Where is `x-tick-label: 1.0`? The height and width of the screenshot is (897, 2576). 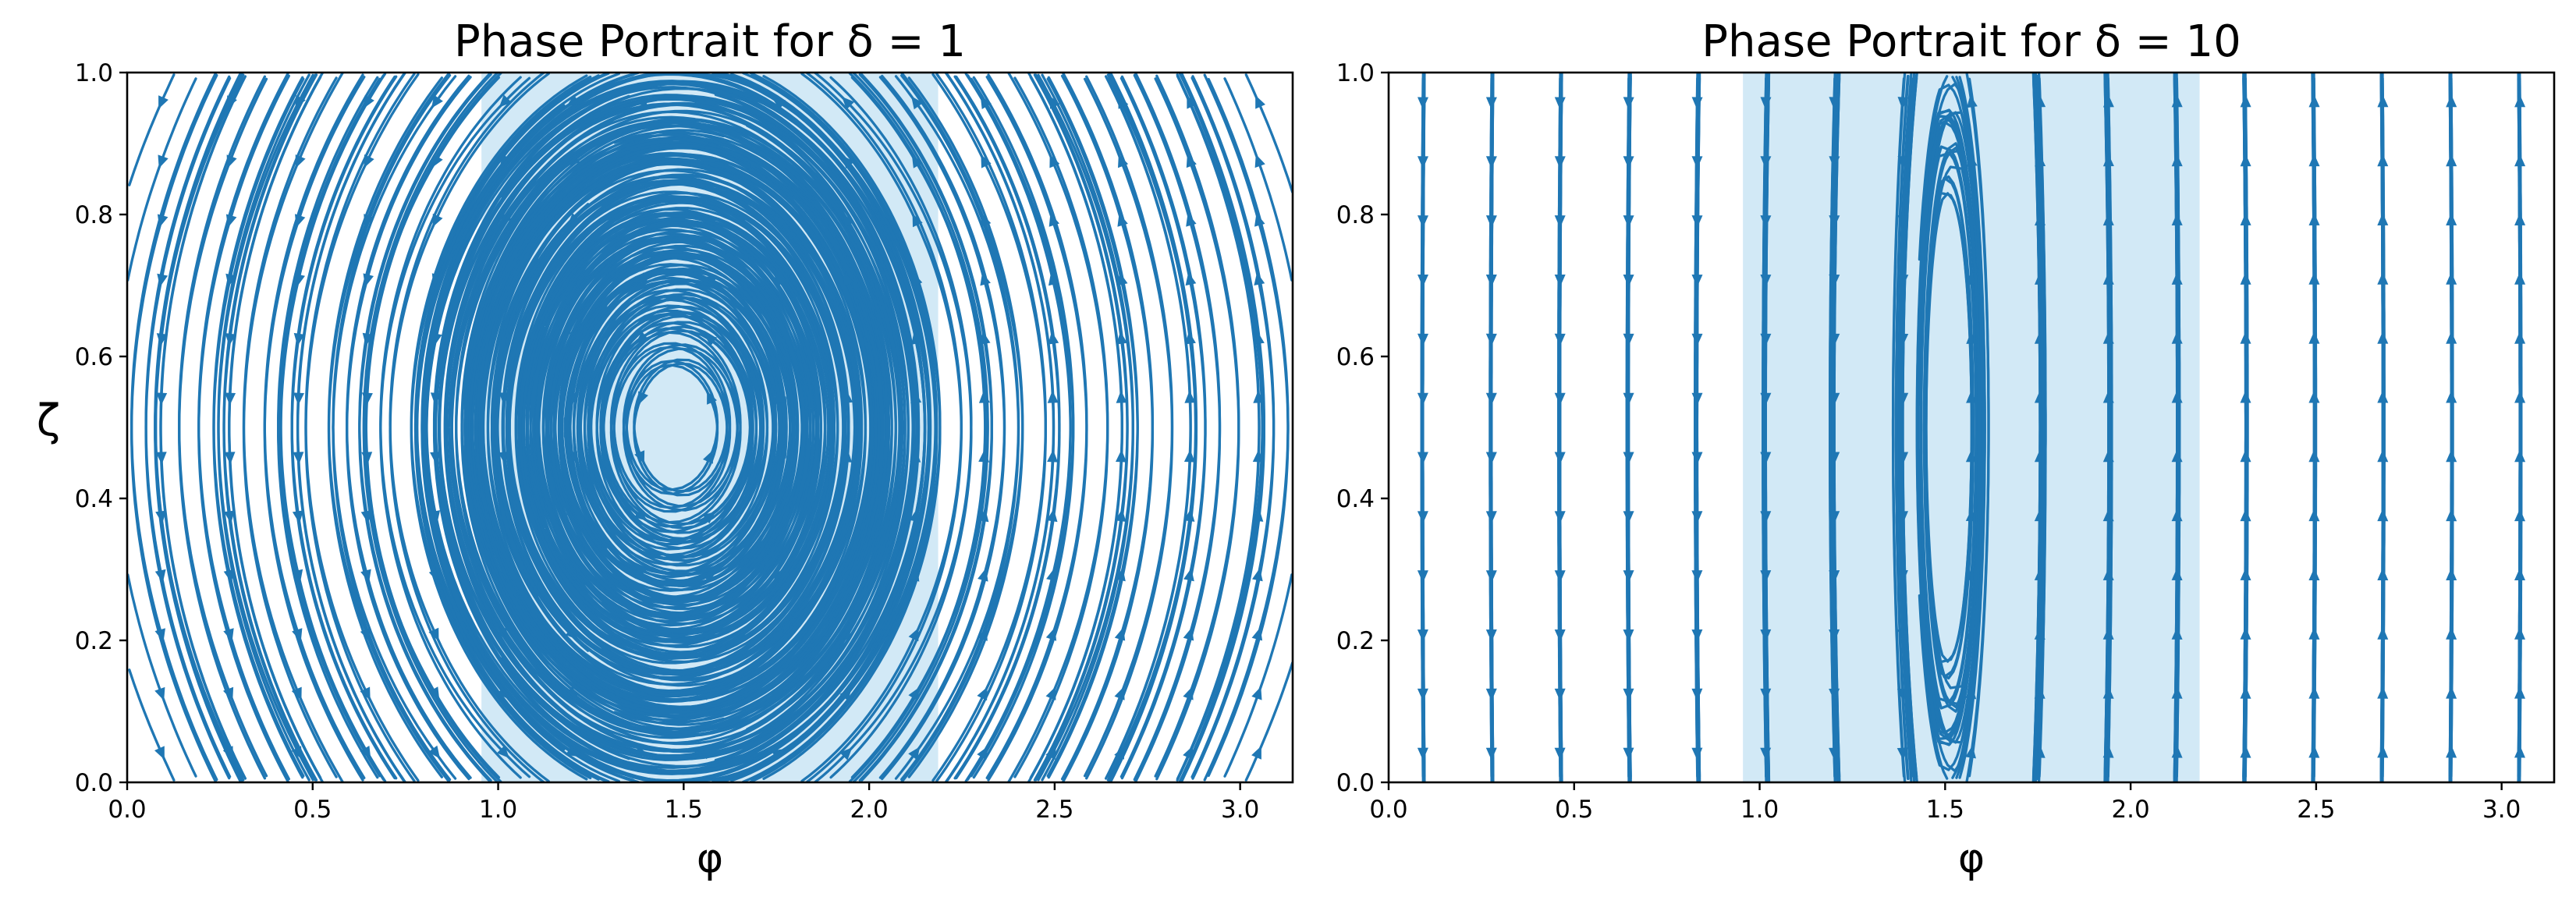 x-tick-label: 1.0 is located at coordinates (498, 810).